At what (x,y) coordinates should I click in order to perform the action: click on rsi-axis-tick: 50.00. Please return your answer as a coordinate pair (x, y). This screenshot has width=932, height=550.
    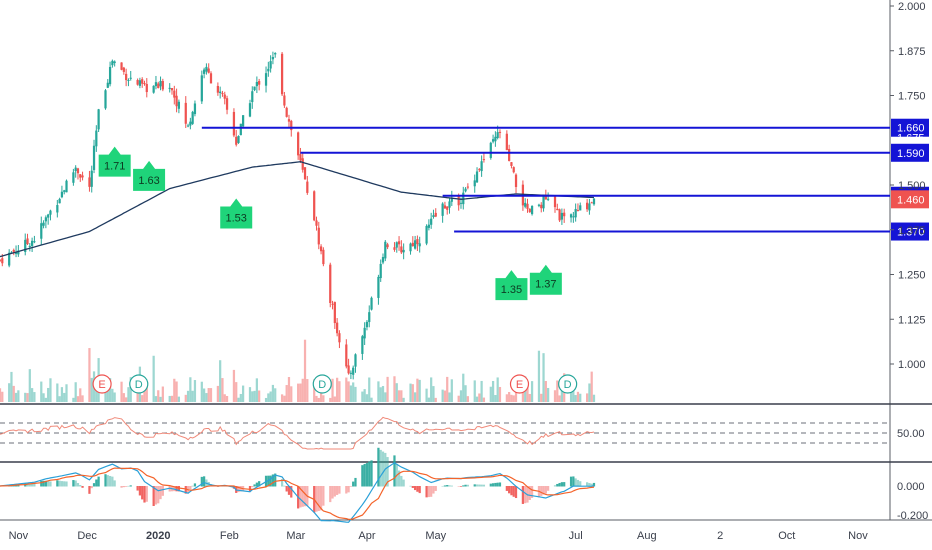
    Looking at the image, I should click on (911, 434).